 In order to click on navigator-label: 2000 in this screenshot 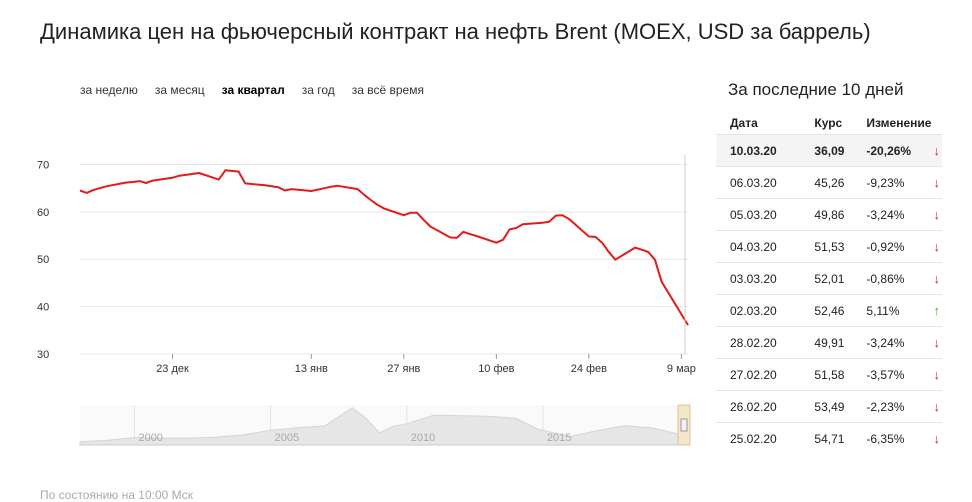, I will do `click(150, 438)`.